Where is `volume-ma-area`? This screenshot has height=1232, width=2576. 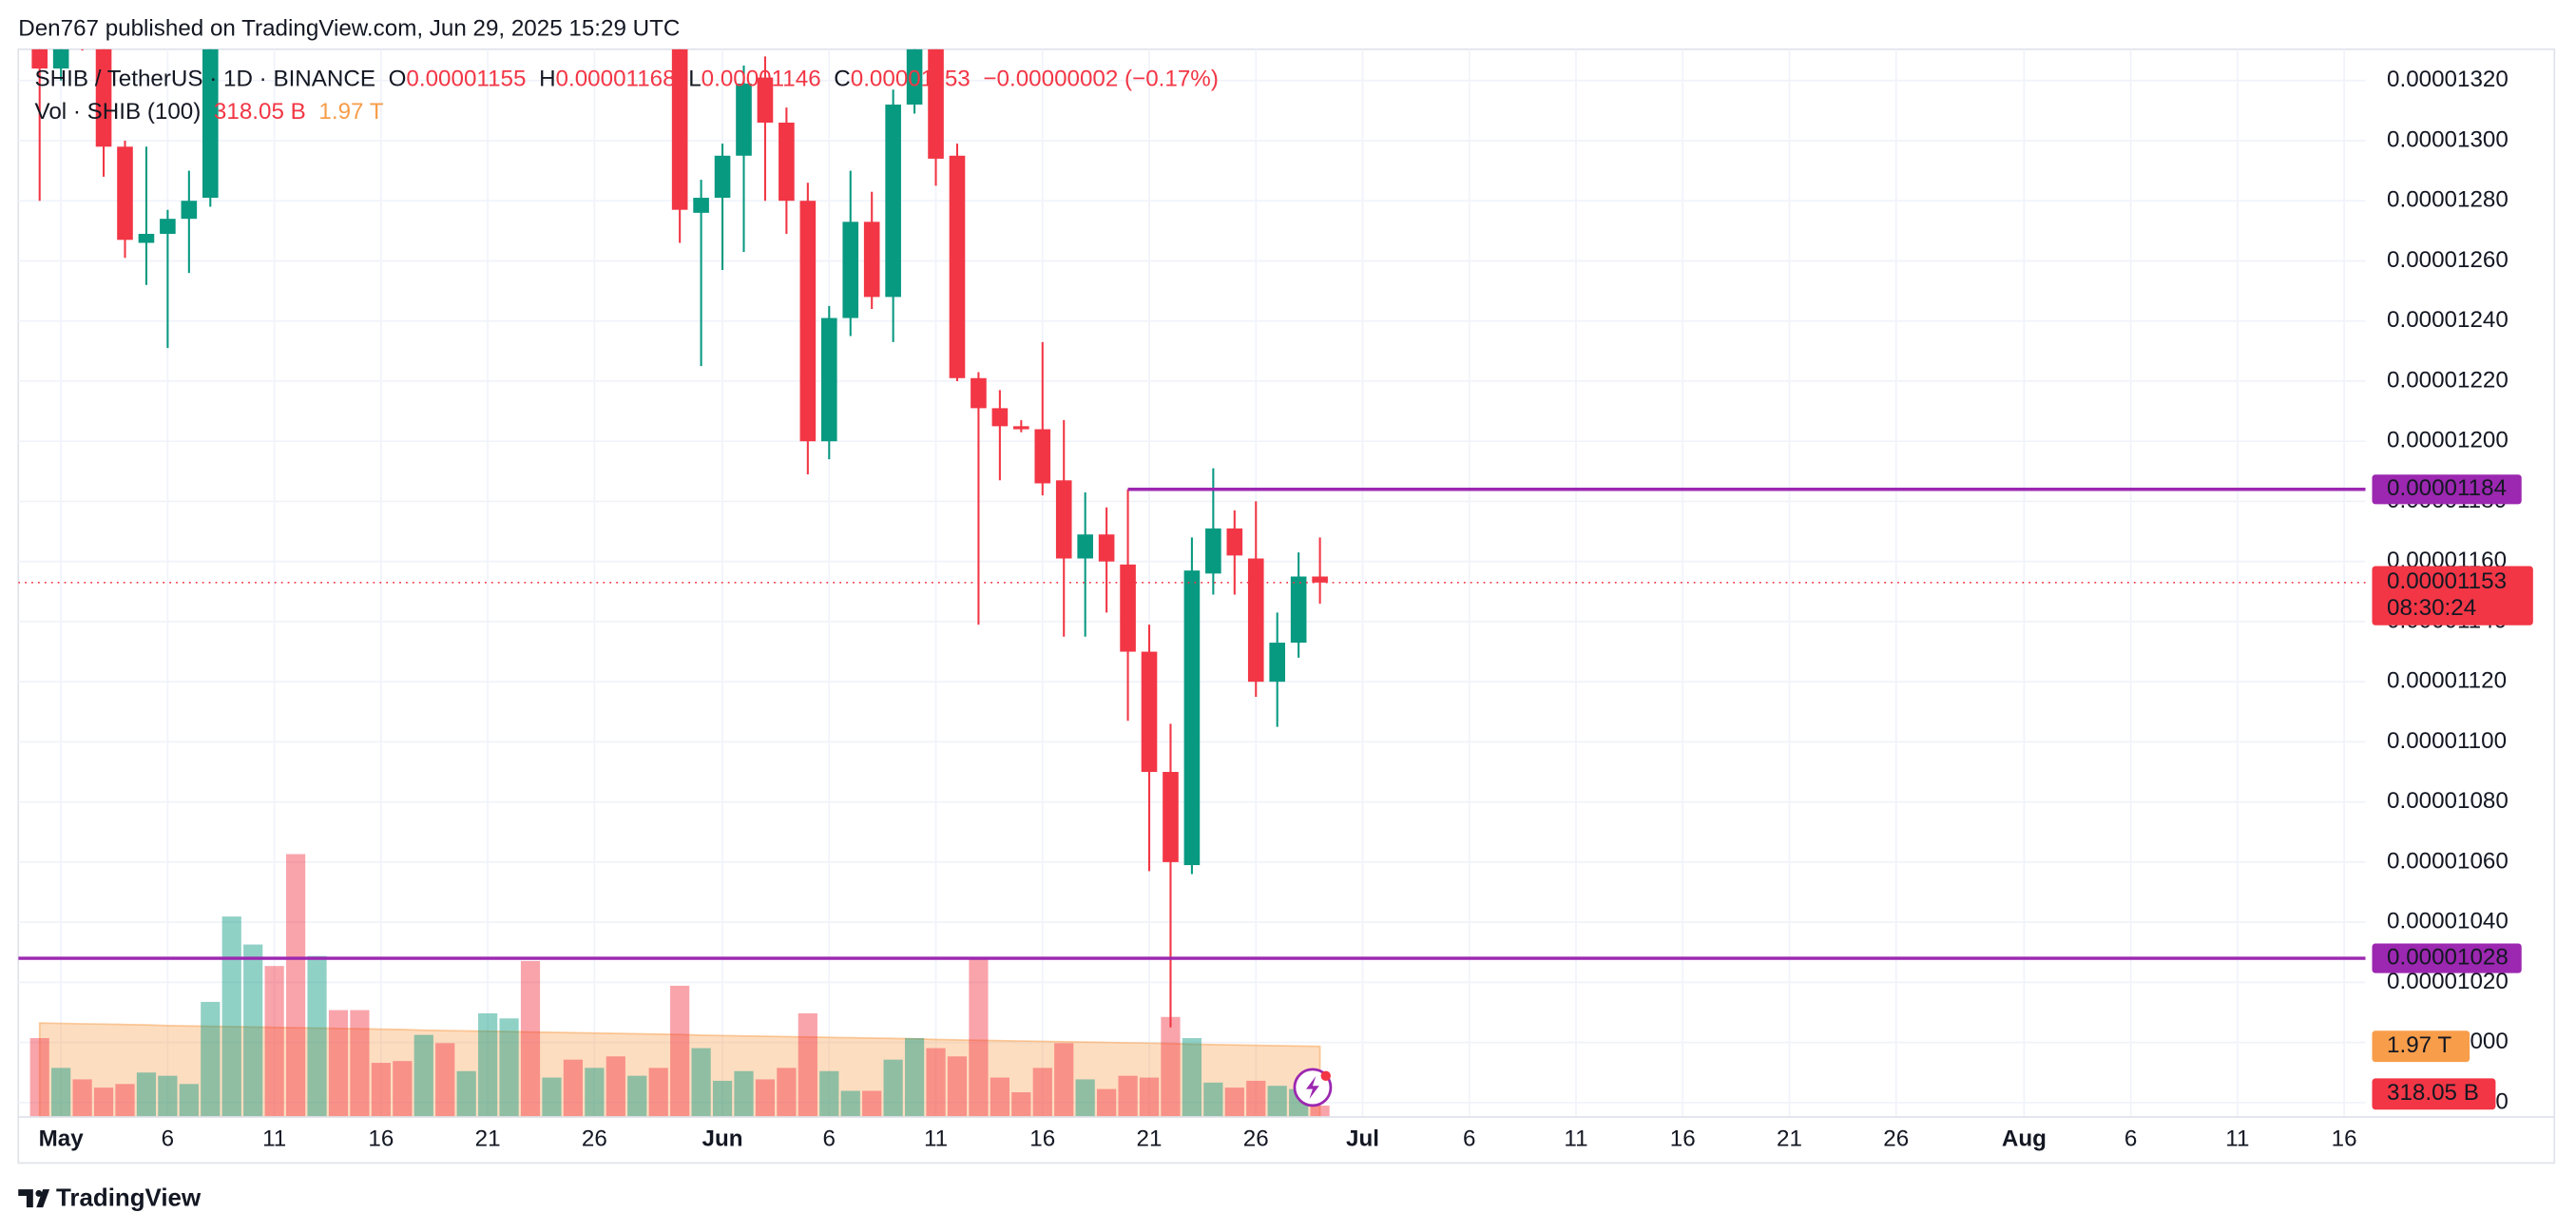
volume-ma-area is located at coordinates (679, 1070).